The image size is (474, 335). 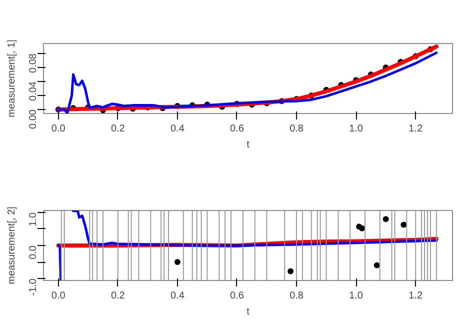 I want to click on y-tick-label: -1.0, so click(x=33, y=287).